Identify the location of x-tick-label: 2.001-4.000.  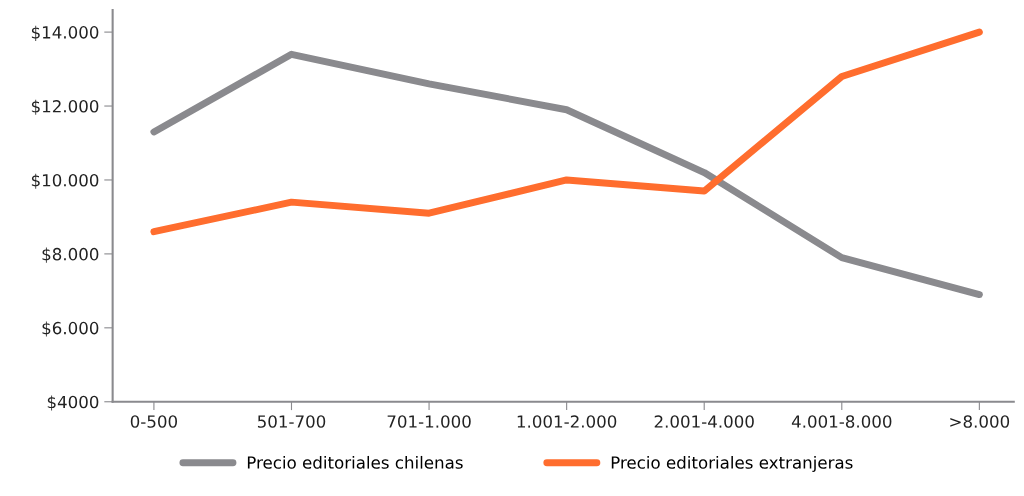
(704, 421).